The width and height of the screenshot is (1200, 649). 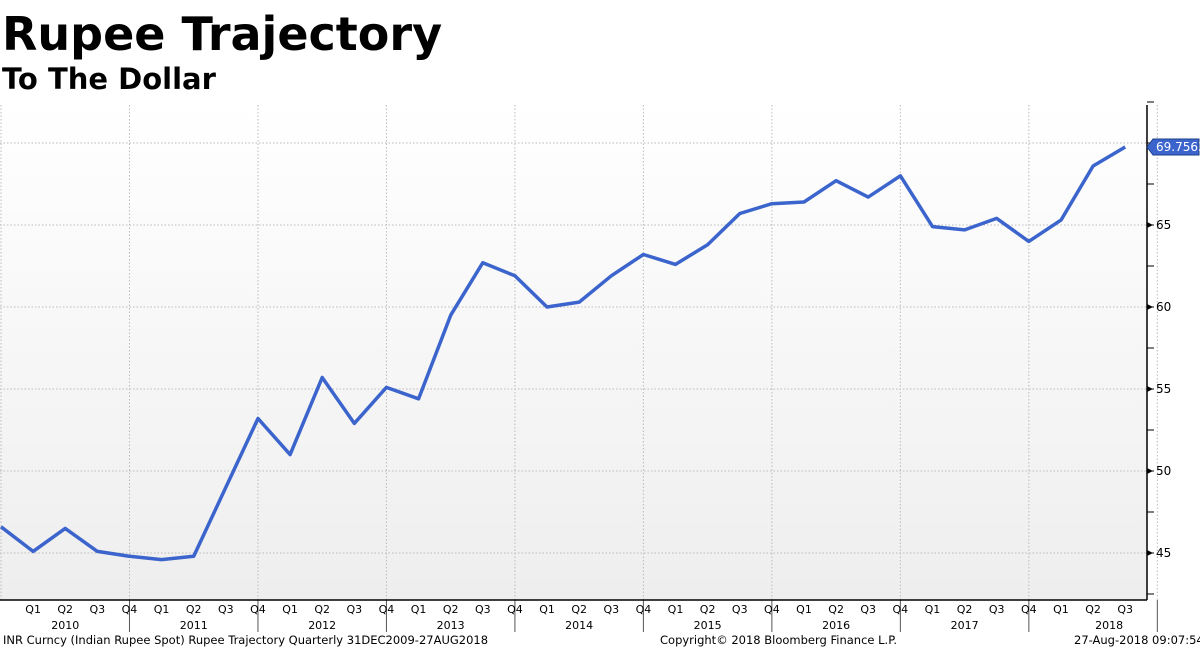 What do you see at coordinates (965, 625) in the screenshot?
I see `year-label: 2017` at bounding box center [965, 625].